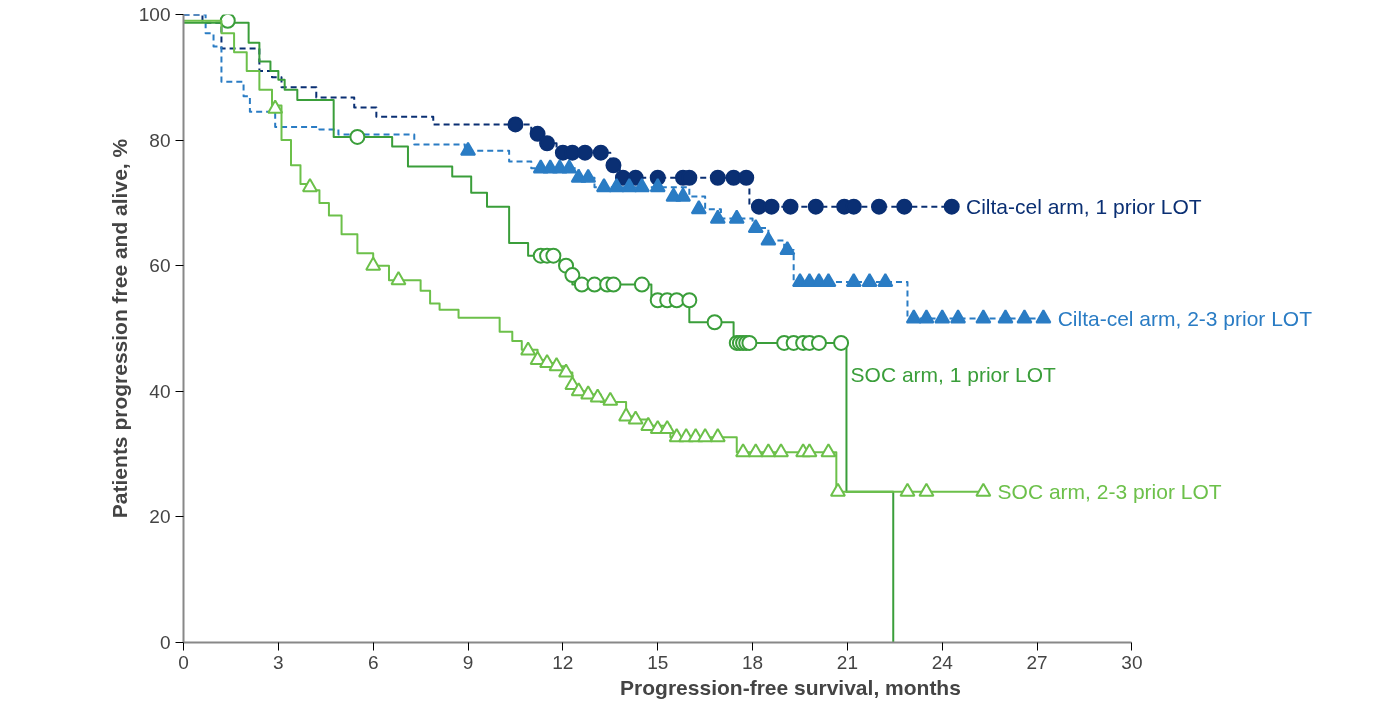 Image resolution: width=1397 pixels, height=728 pixels. Describe the element at coordinates (753, 662) in the screenshot. I see `x-tick-label: 18` at that location.